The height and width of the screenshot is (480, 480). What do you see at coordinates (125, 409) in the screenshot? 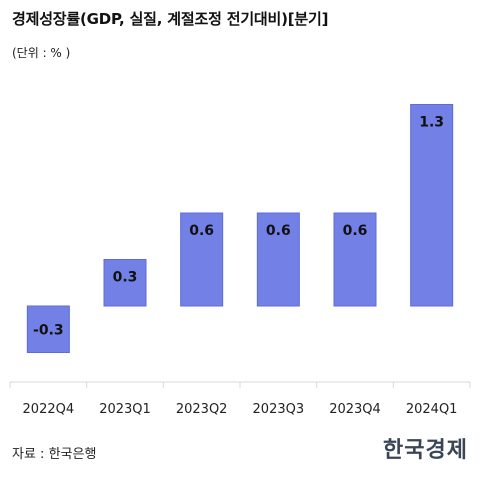
I see `x-tick-label-2023Q1: 2023Q1` at bounding box center [125, 409].